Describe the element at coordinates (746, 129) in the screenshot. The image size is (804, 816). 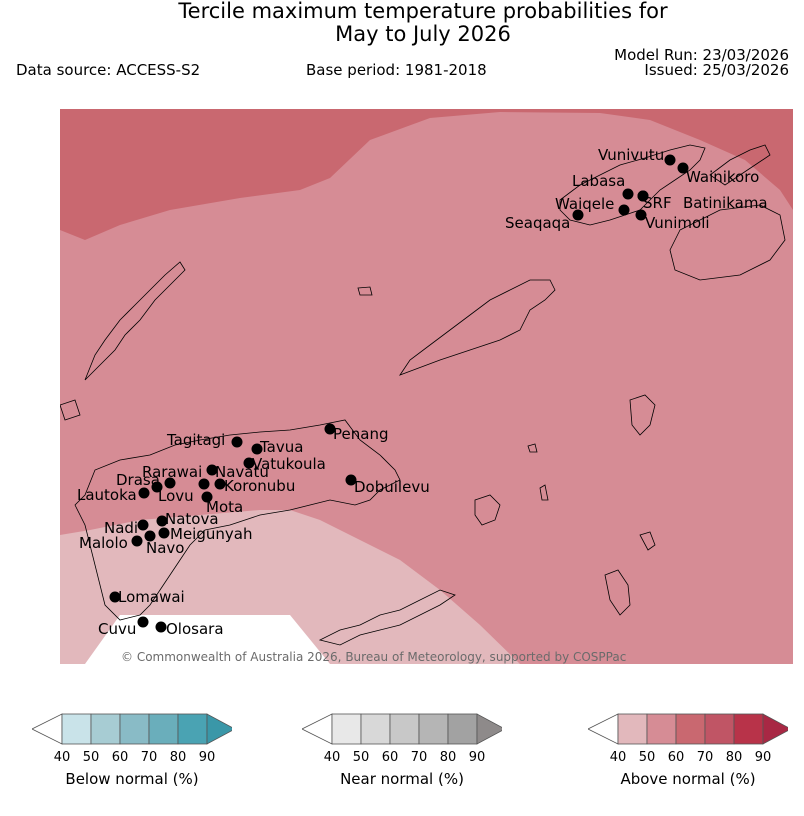
I see `band-60-70-northeast` at that location.